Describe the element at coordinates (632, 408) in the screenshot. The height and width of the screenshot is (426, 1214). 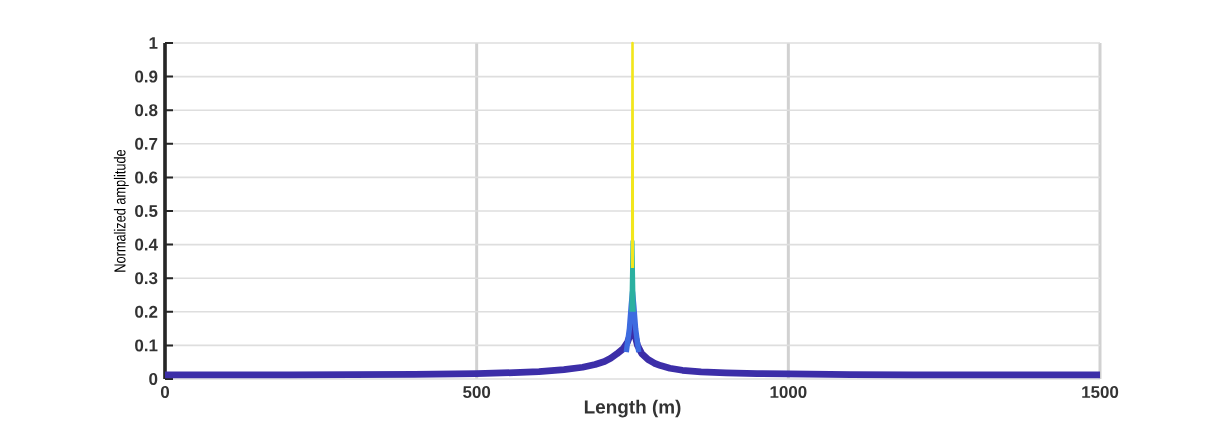
I see `x-axis-title: Length (m)` at that location.